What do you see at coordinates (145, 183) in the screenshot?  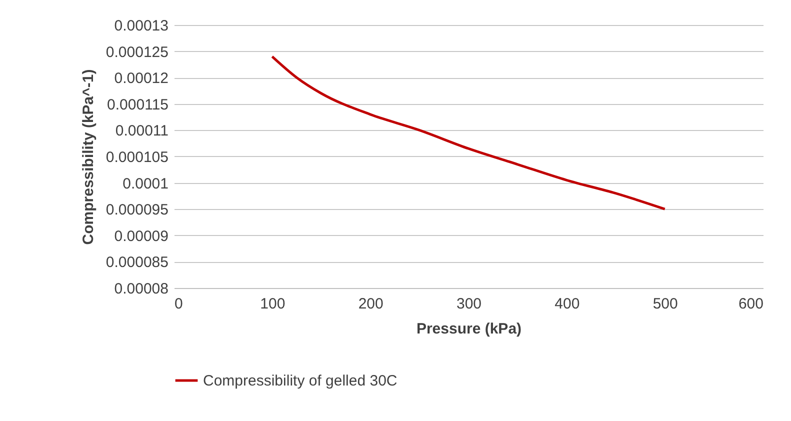 I see `y-tick-label: 0.0001` at bounding box center [145, 183].